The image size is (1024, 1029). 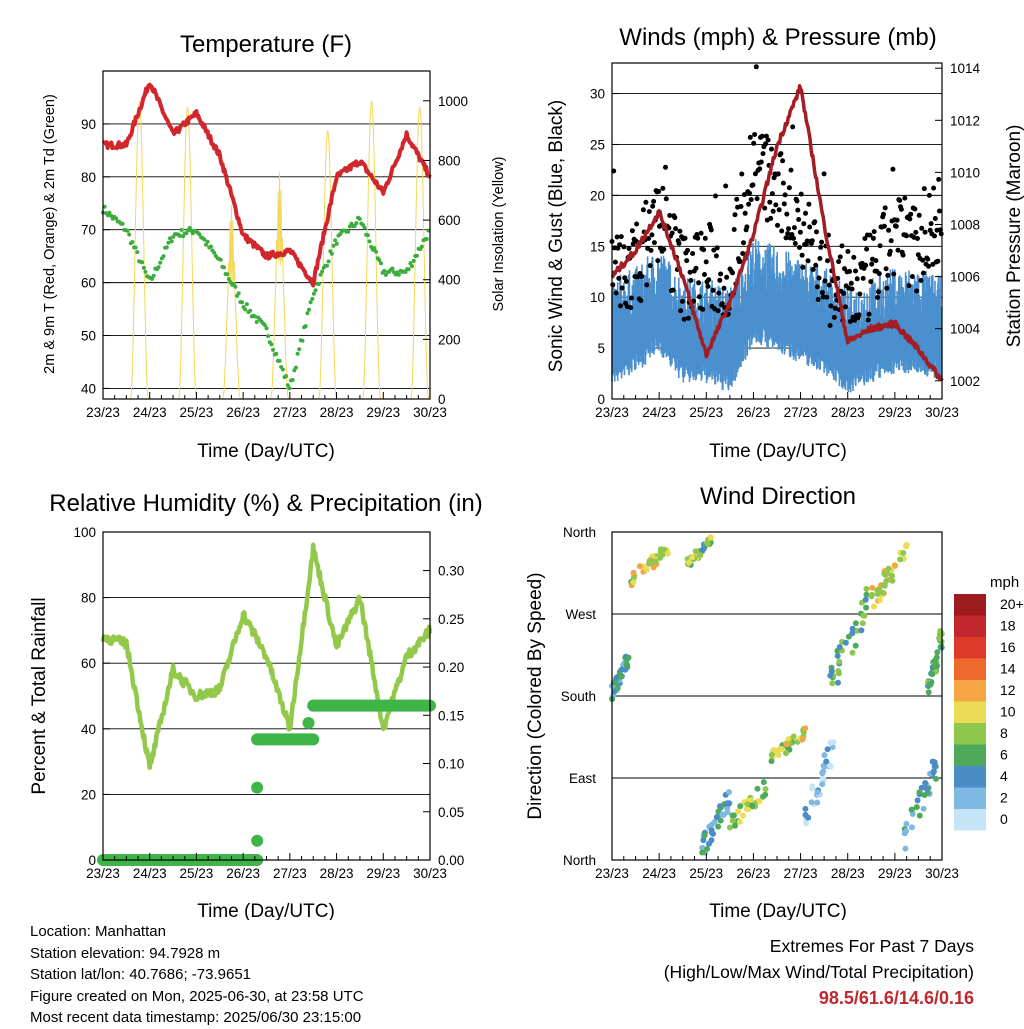 What do you see at coordinates (965, 277) in the screenshot?
I see `winds-y2tick-label: 1006` at bounding box center [965, 277].